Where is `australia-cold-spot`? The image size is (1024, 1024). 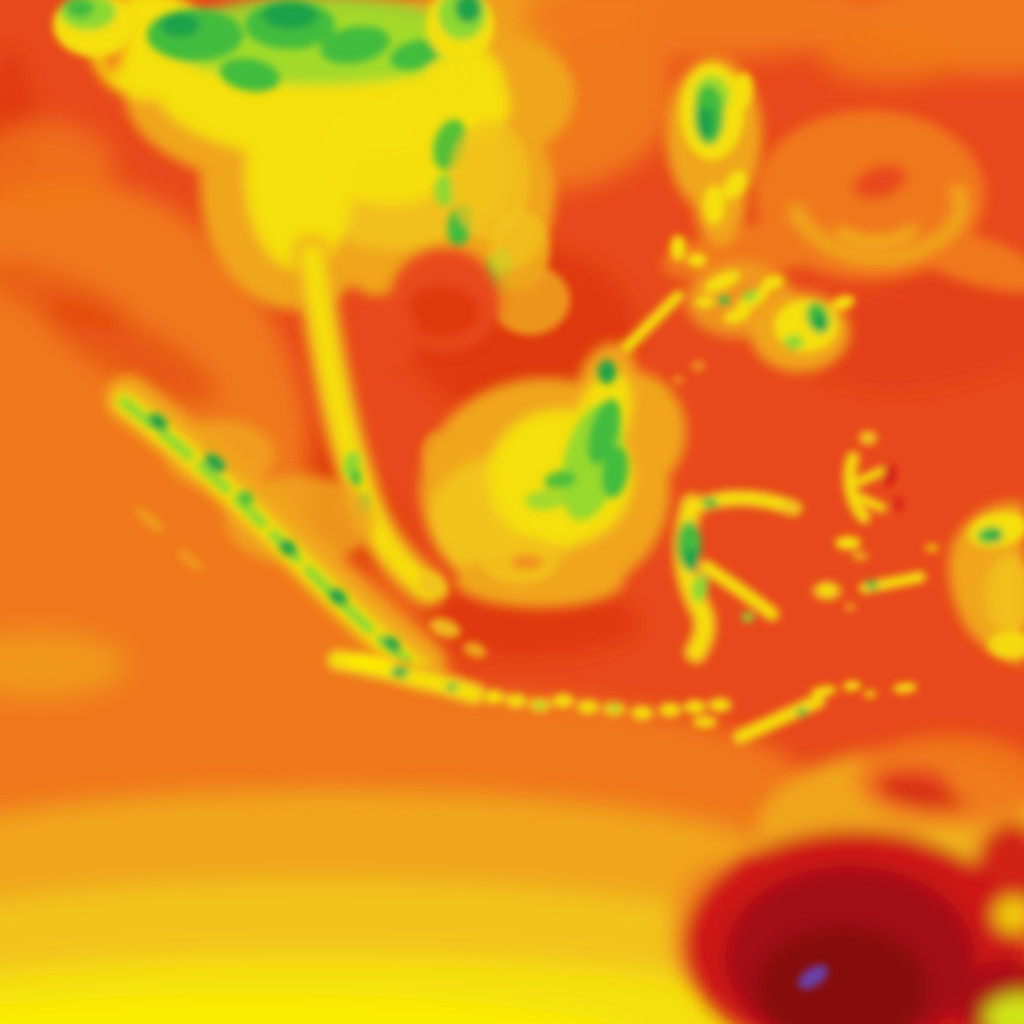
australia-cold-spot is located at coordinates (813, 977).